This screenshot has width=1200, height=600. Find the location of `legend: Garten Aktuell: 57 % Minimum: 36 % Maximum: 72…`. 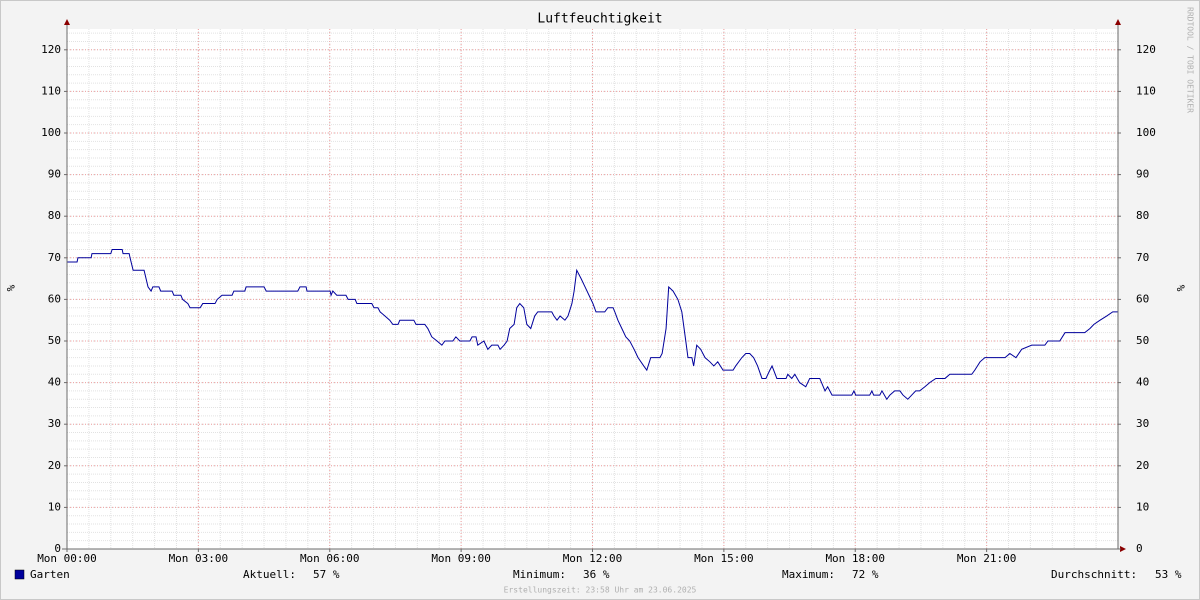

legend: Garten Aktuell: 57 % Minimum: 36 % Maximum: 72… is located at coordinates (598, 574).